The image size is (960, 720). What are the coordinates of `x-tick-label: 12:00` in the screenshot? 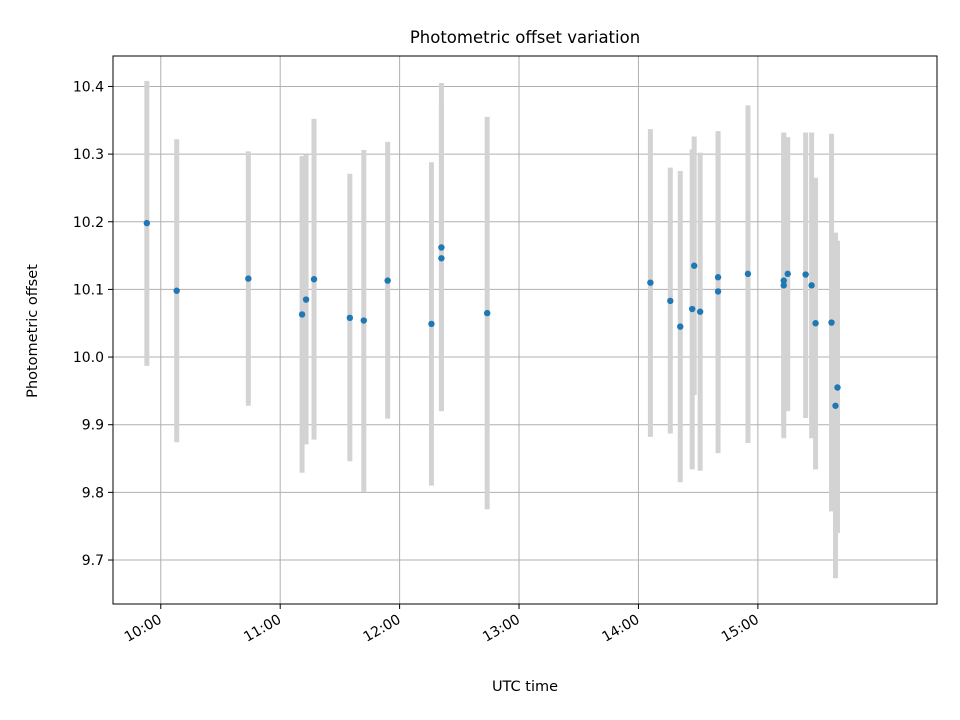 It's located at (382, 629).